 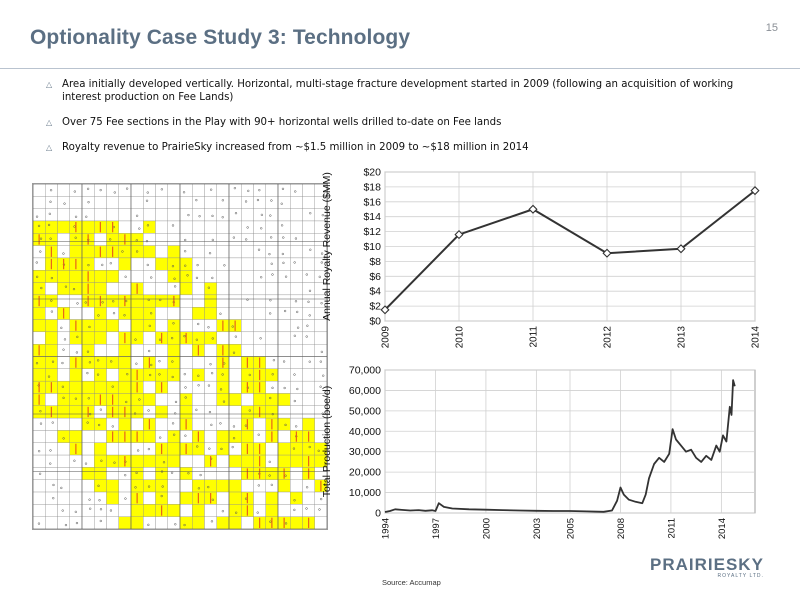 What do you see at coordinates (722, 528) in the screenshot?
I see `x-tick-label: 2014` at bounding box center [722, 528].